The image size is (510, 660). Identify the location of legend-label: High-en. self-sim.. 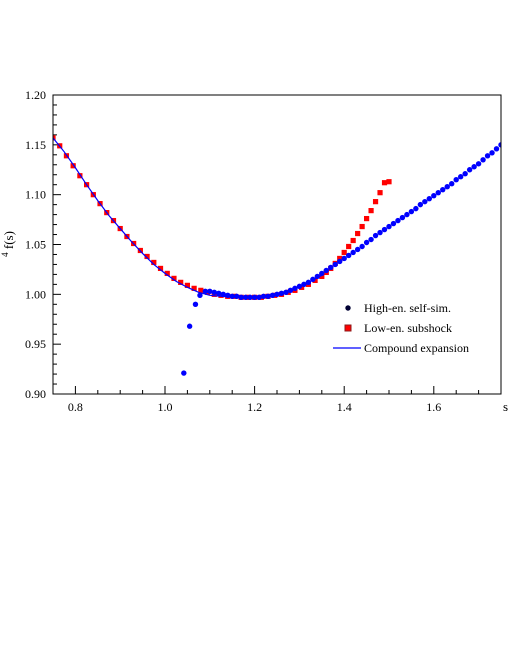
(407, 308).